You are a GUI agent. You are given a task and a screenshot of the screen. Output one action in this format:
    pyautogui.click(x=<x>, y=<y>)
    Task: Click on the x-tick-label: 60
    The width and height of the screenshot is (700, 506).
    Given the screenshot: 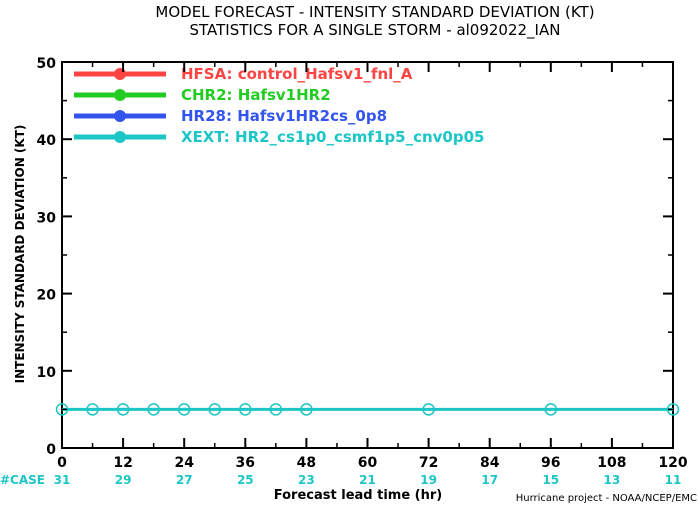 What is the action you would take?
    pyautogui.click(x=368, y=463)
    